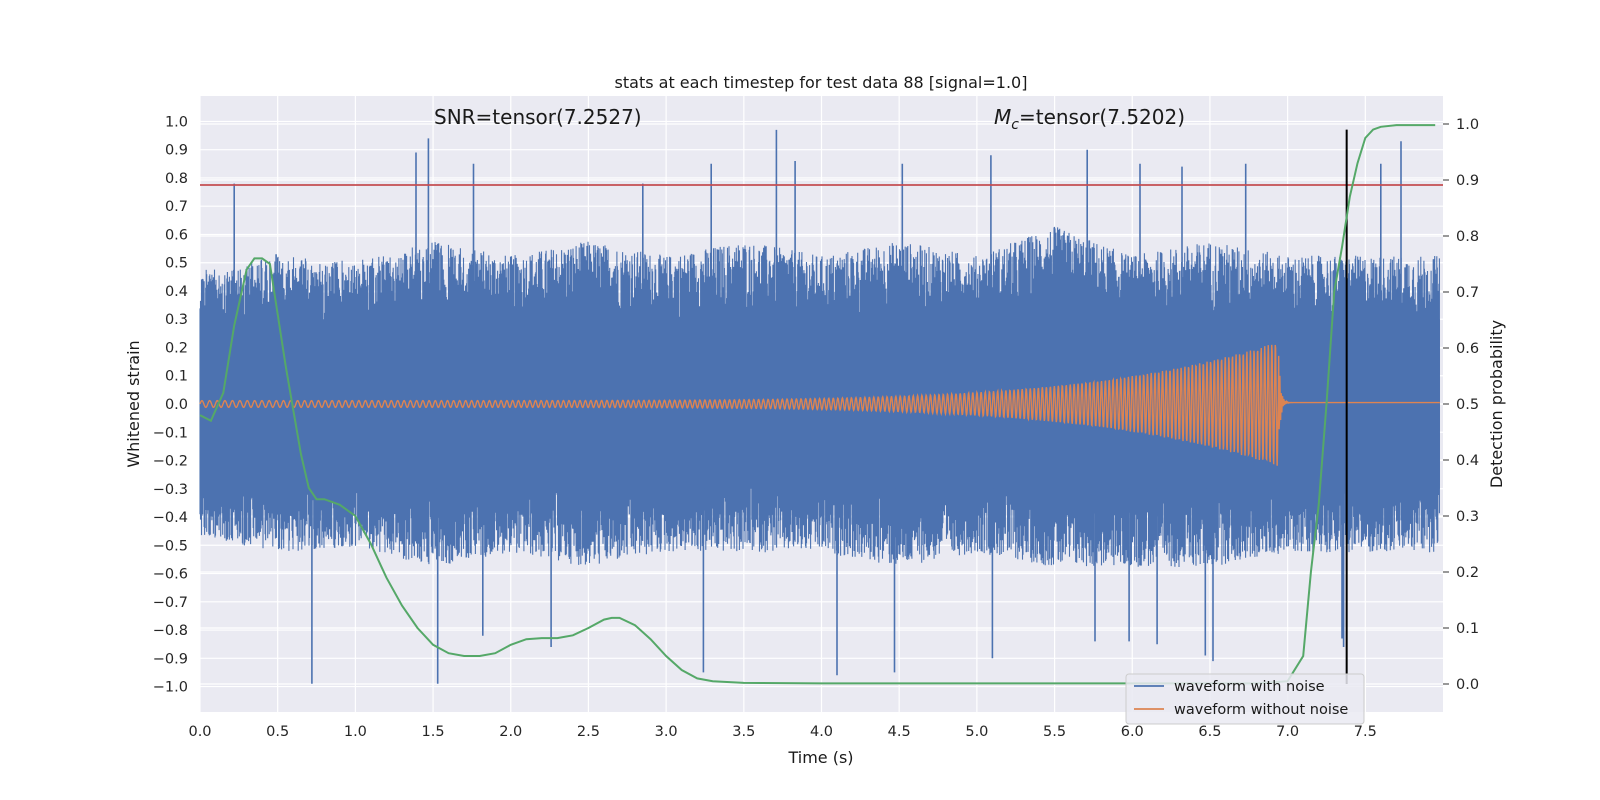  What do you see at coordinates (1467, 237) in the screenshot?
I see `y2-tick-label: 0.8` at bounding box center [1467, 237].